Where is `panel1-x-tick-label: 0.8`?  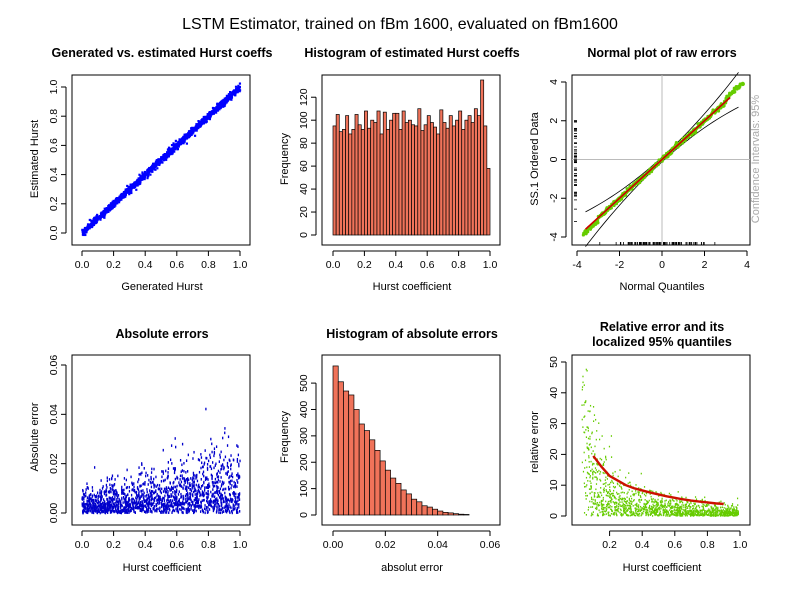
panel1-x-tick-label: 0.8 is located at coordinates (208, 265).